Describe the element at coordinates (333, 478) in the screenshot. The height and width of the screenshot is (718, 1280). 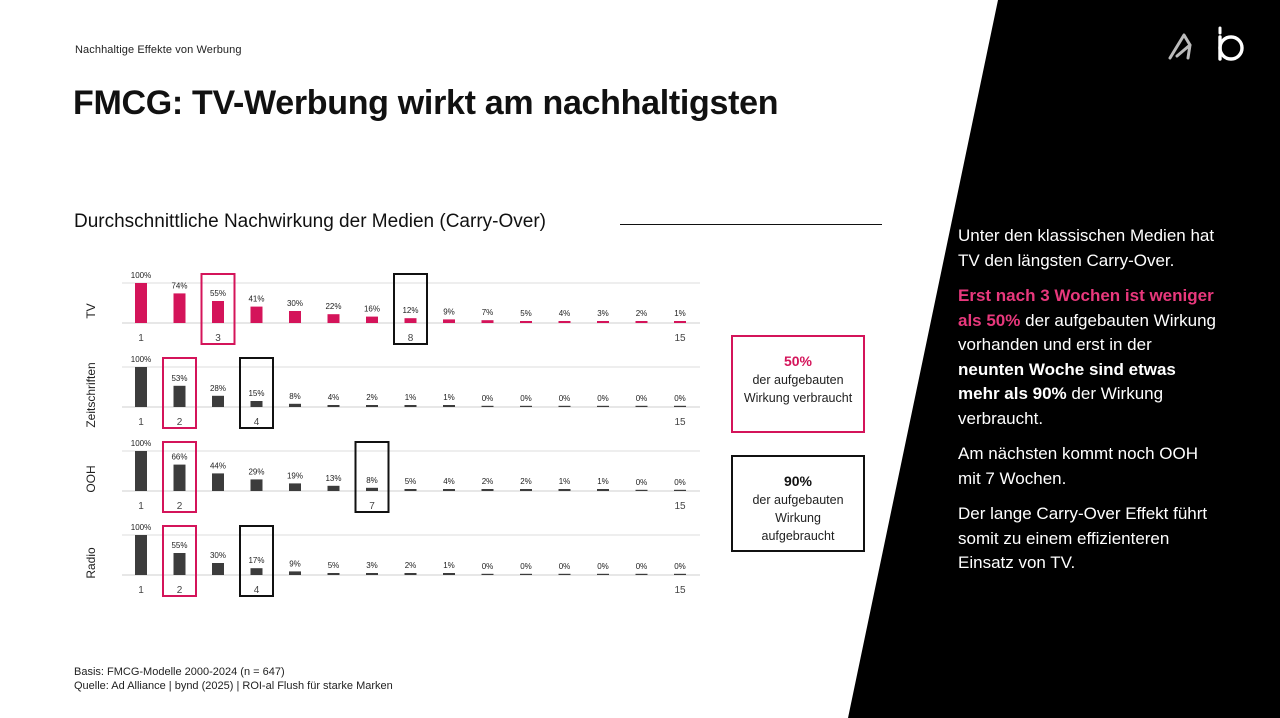
I see `ooh-value-label: 13%` at that location.